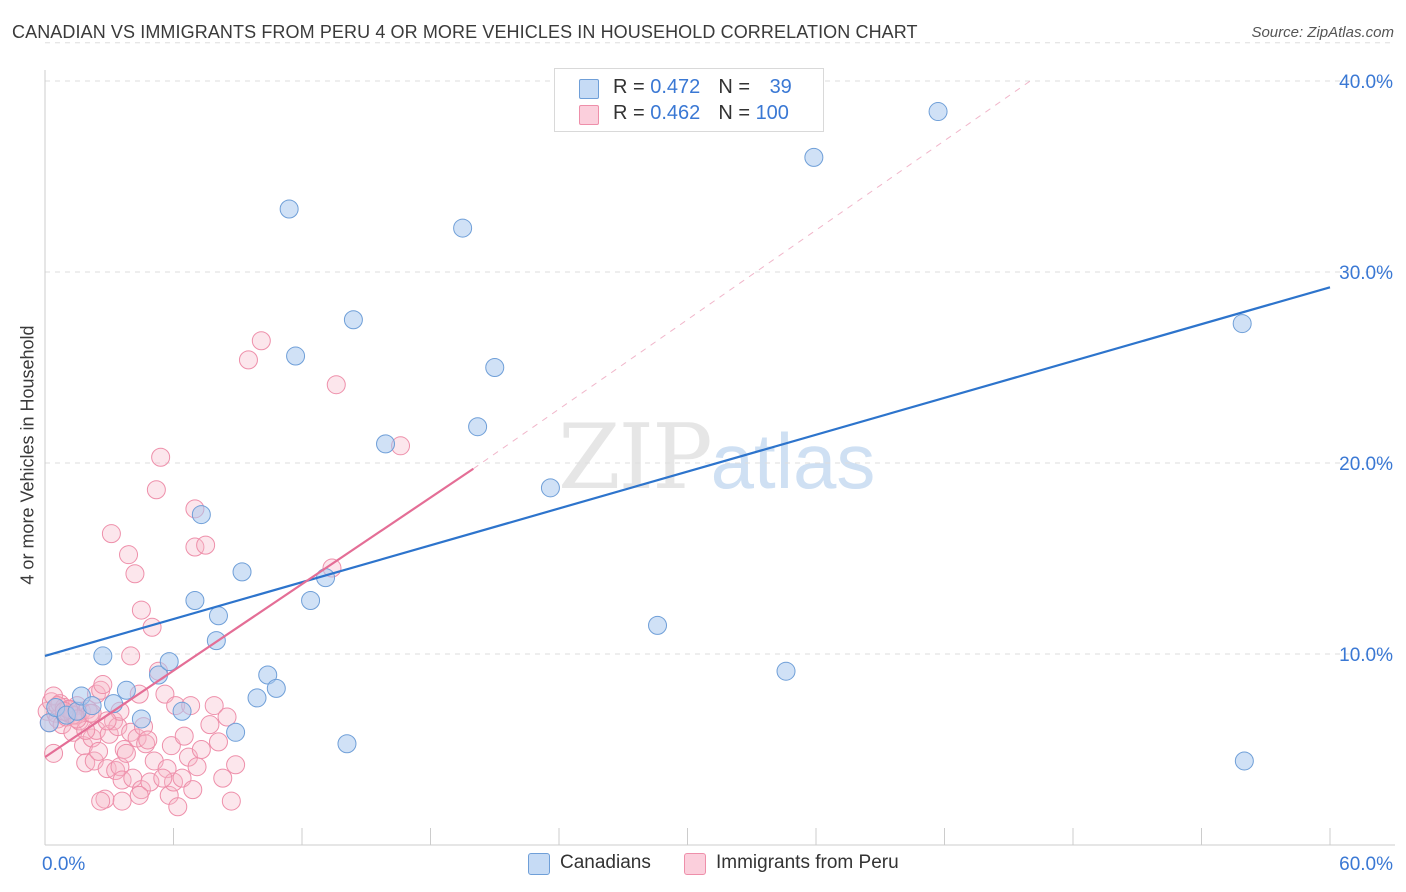 The width and height of the screenshot is (1406, 892). I want to click on canadians-swatch, so click(589, 89).